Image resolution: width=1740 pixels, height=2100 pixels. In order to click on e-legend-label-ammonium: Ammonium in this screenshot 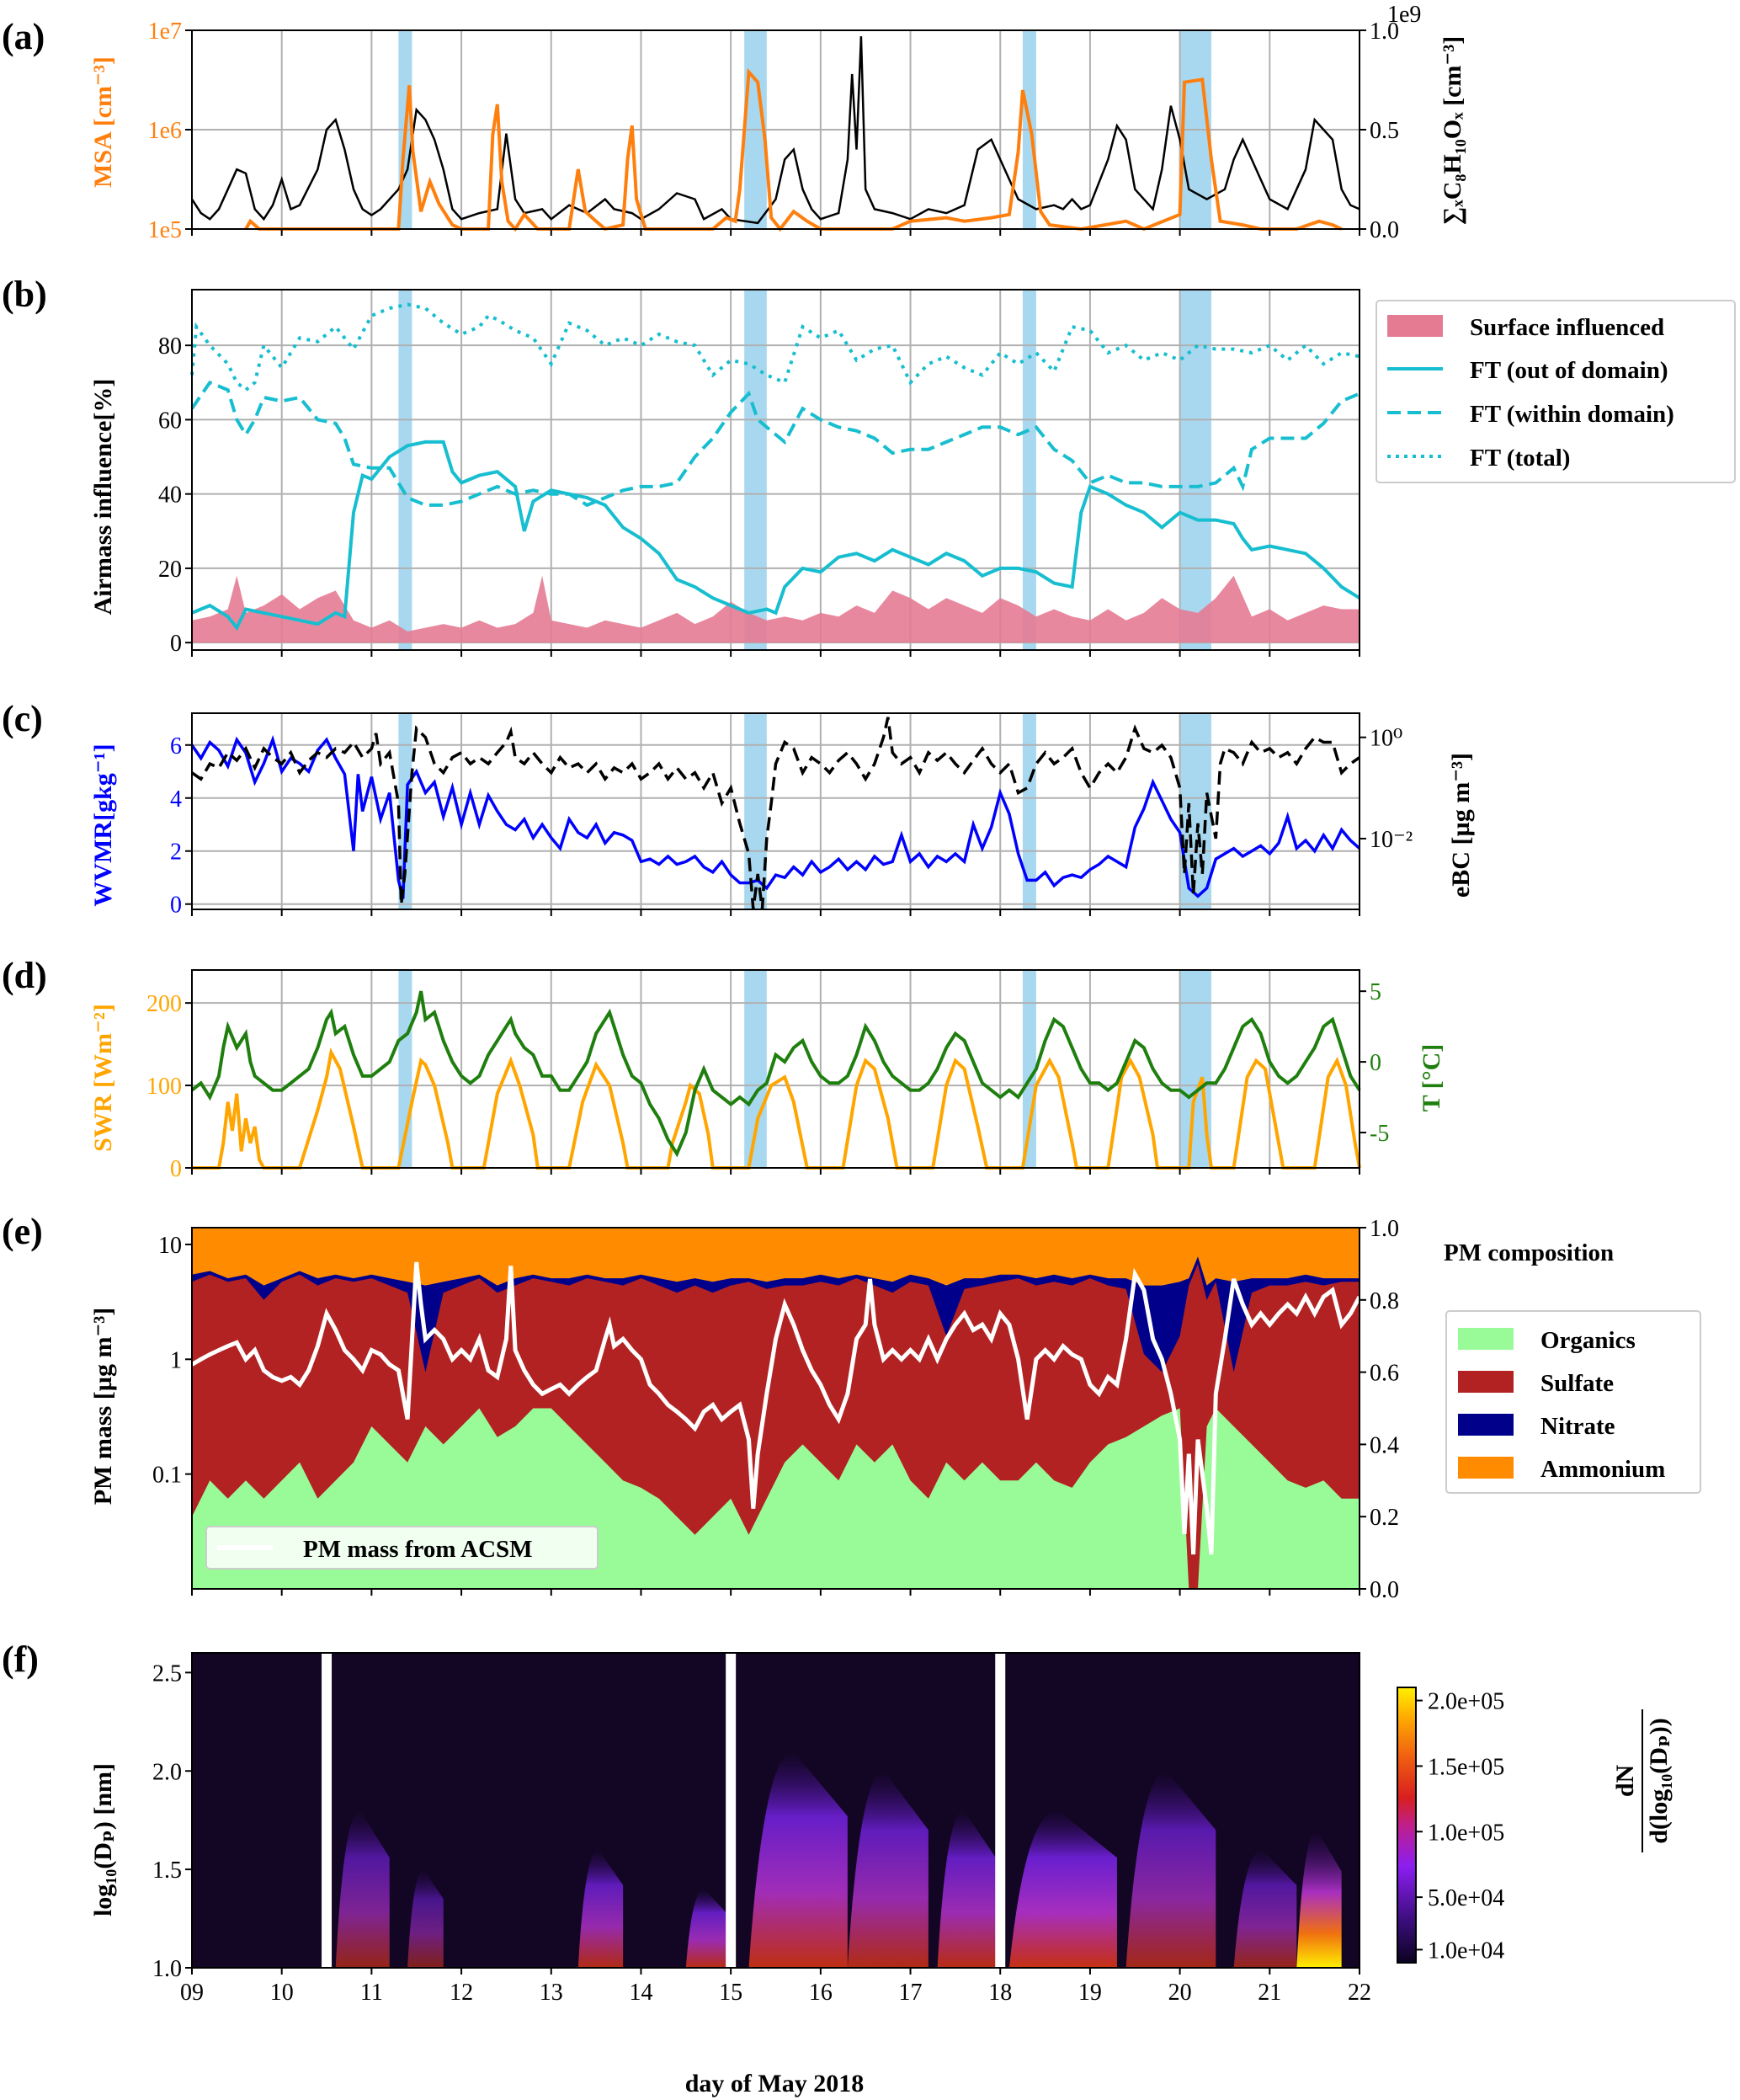, I will do `click(1603, 1469)`.